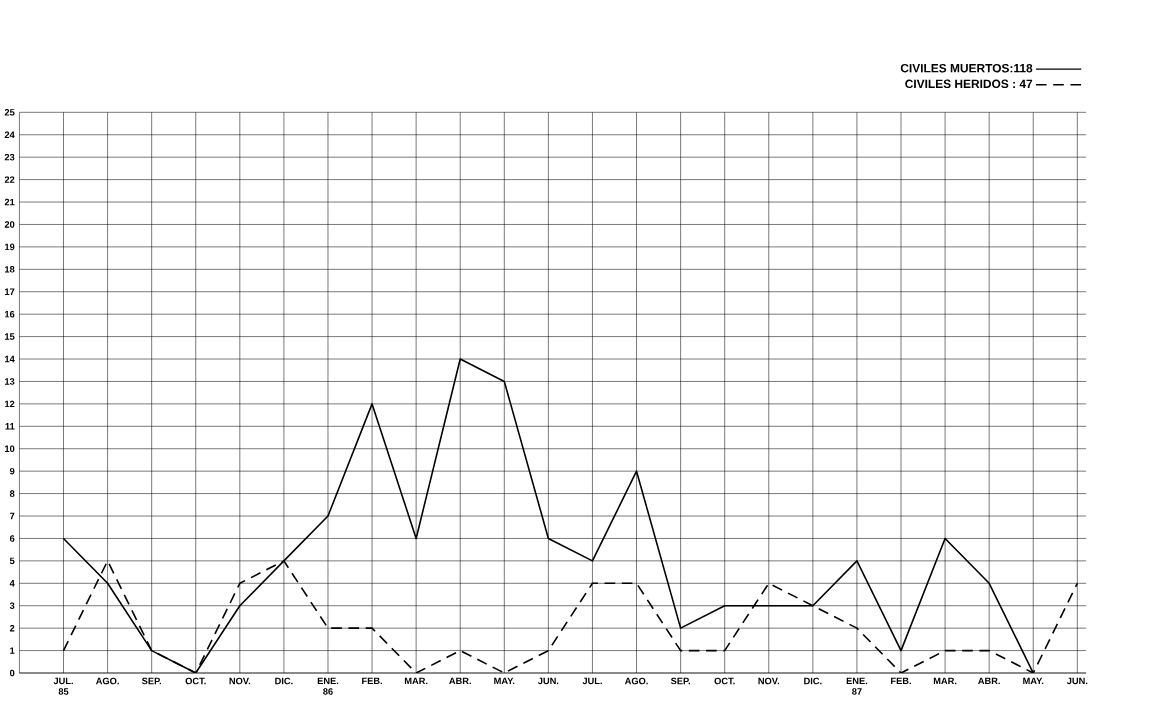  Describe the element at coordinates (9, 179) in the screenshot. I see `y-tick-label: 22` at that location.